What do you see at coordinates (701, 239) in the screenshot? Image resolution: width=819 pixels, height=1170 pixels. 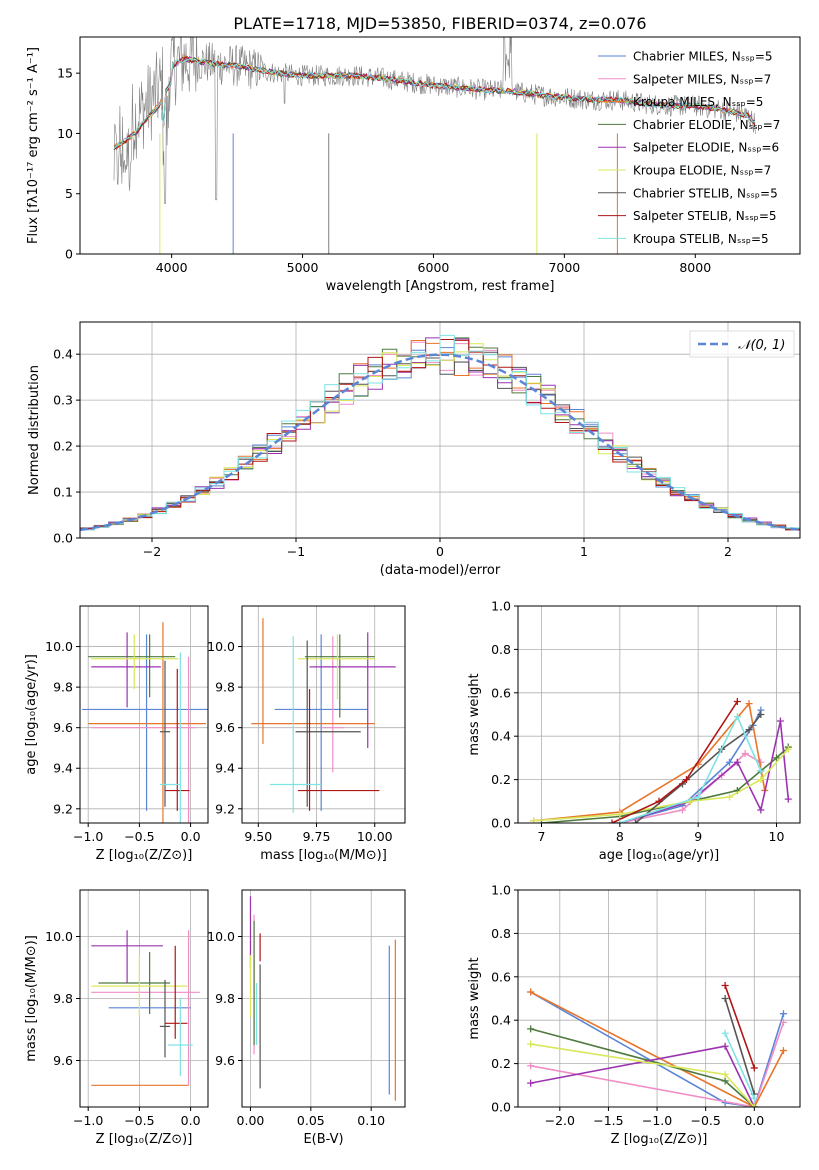 I see `legend-label-kroupa_stelib: Kroupa STELIB, Nₛₛₚ=5` at bounding box center [701, 239].